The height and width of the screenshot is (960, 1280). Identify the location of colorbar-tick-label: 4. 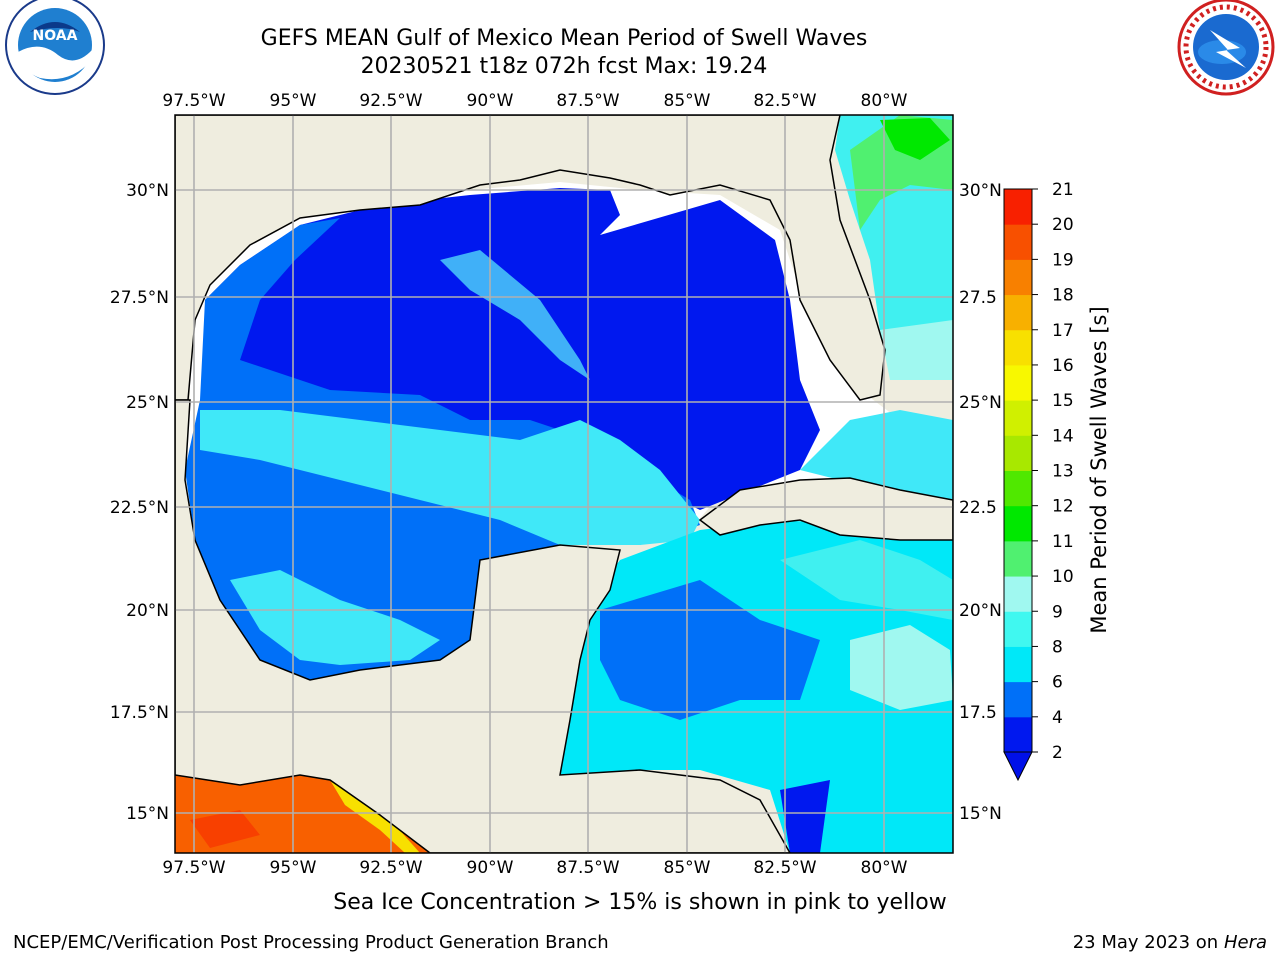
(1057, 718).